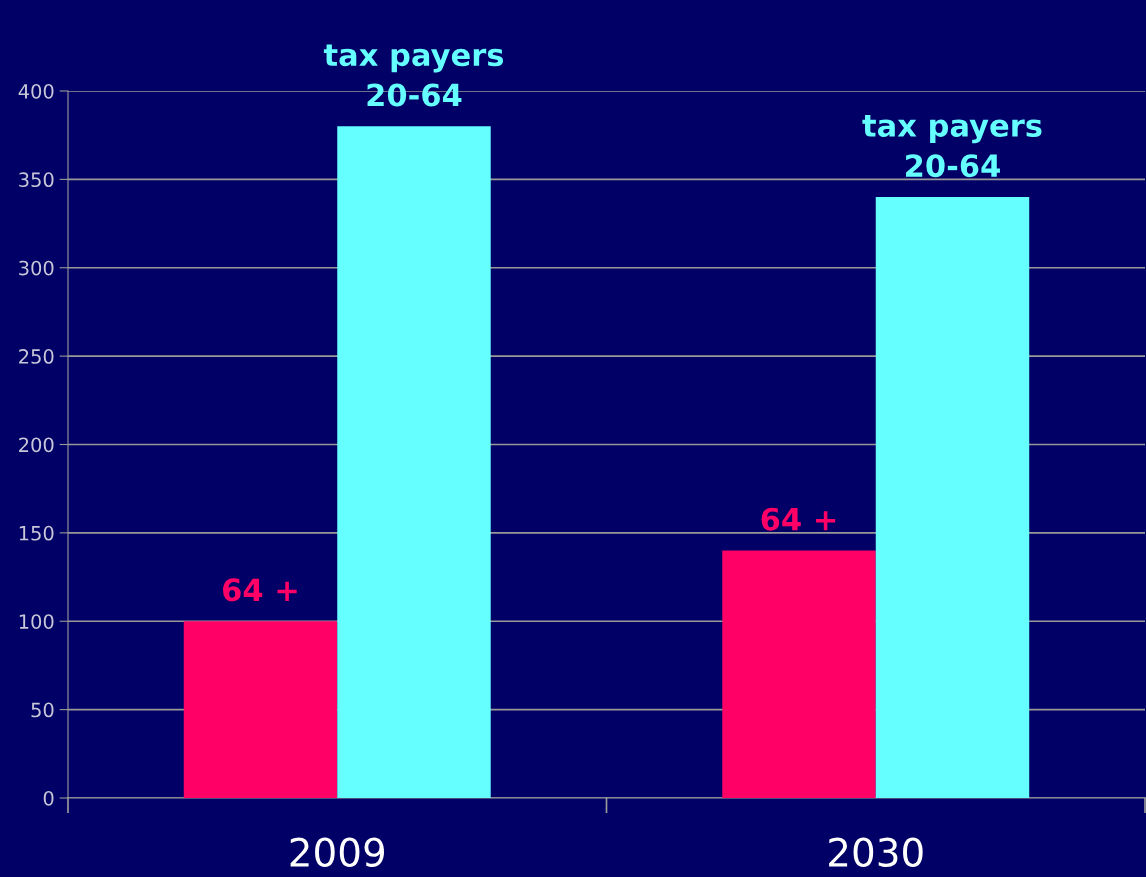 The width and height of the screenshot is (1146, 877). Describe the element at coordinates (36, 445) in the screenshot. I see `y-tick-label: 200` at that location.